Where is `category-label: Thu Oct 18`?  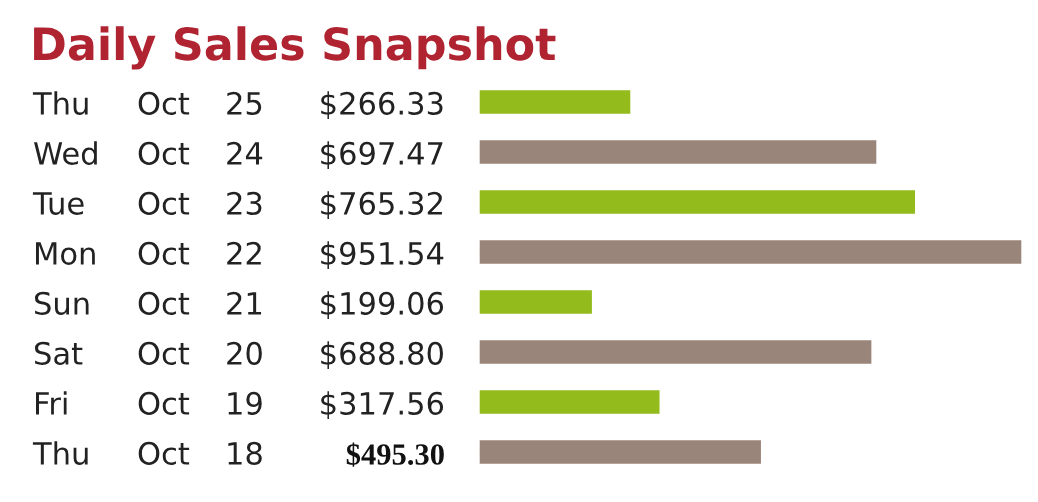 category-label: Thu Oct 18 is located at coordinates (147, 453).